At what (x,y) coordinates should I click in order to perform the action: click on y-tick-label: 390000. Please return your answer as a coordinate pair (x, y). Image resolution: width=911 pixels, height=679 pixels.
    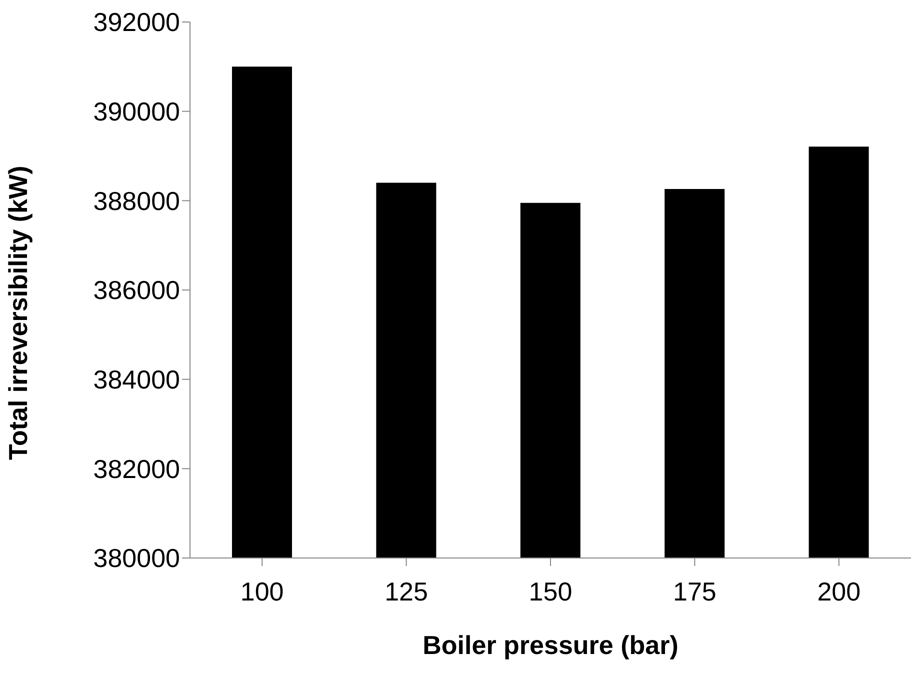
    Looking at the image, I should click on (136, 111).